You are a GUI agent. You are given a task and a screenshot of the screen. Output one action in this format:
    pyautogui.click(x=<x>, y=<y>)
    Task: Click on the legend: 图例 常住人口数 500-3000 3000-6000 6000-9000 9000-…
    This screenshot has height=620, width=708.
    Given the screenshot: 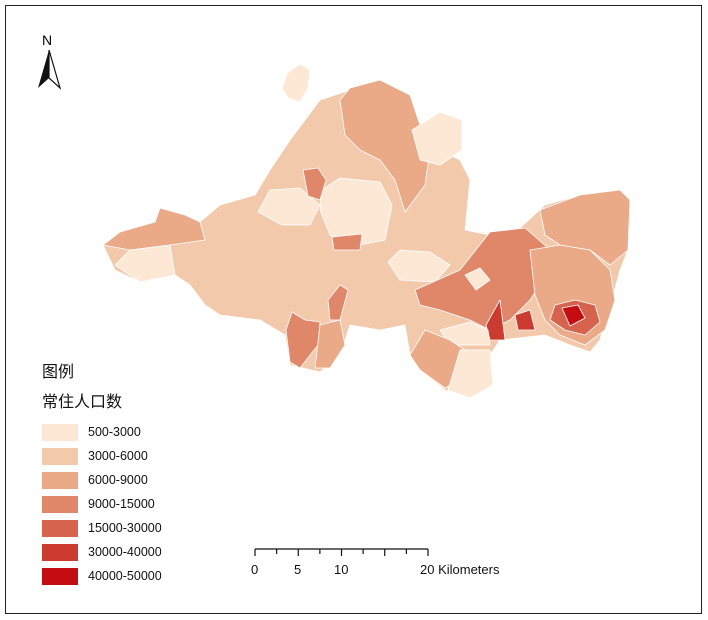 What is the action you would take?
    pyautogui.click(x=102, y=473)
    